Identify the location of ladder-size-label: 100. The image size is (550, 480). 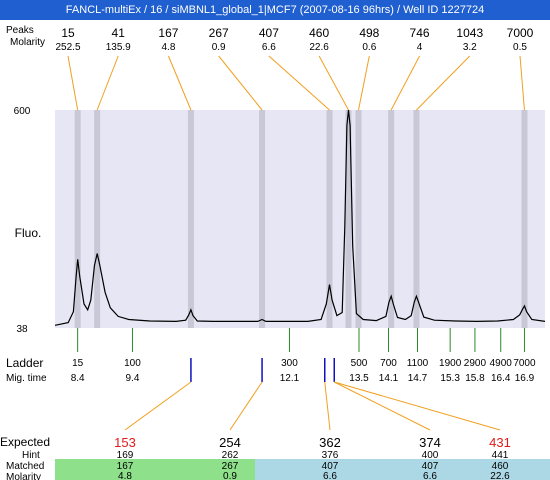
(132, 363).